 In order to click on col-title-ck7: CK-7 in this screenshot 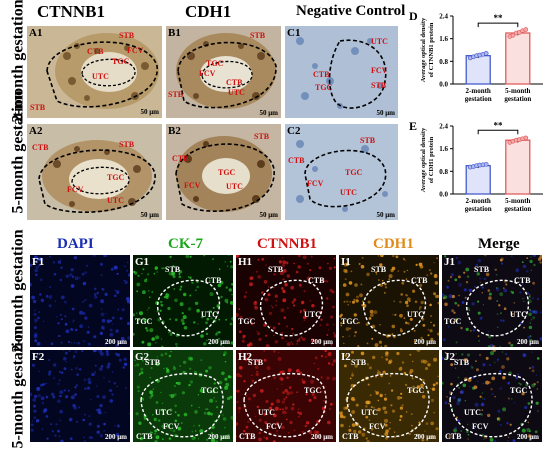, I will do `click(185, 244)`.